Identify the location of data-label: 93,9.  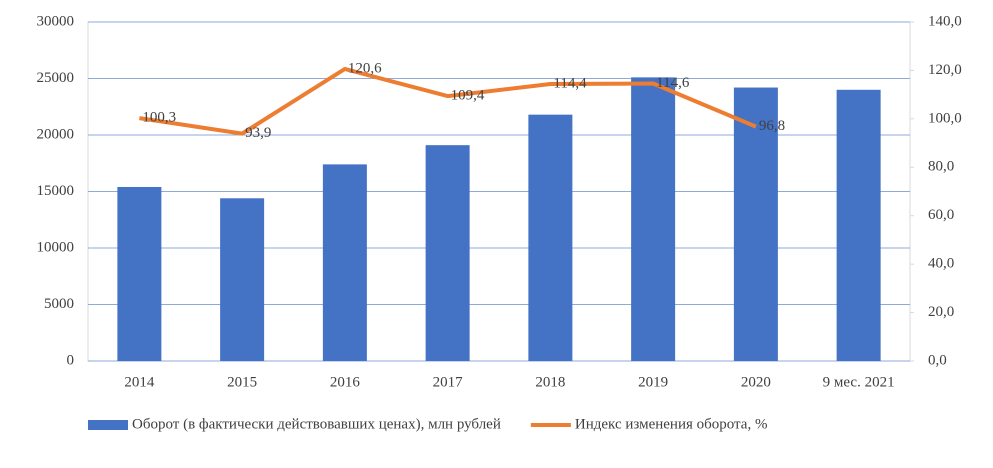
(258, 133).